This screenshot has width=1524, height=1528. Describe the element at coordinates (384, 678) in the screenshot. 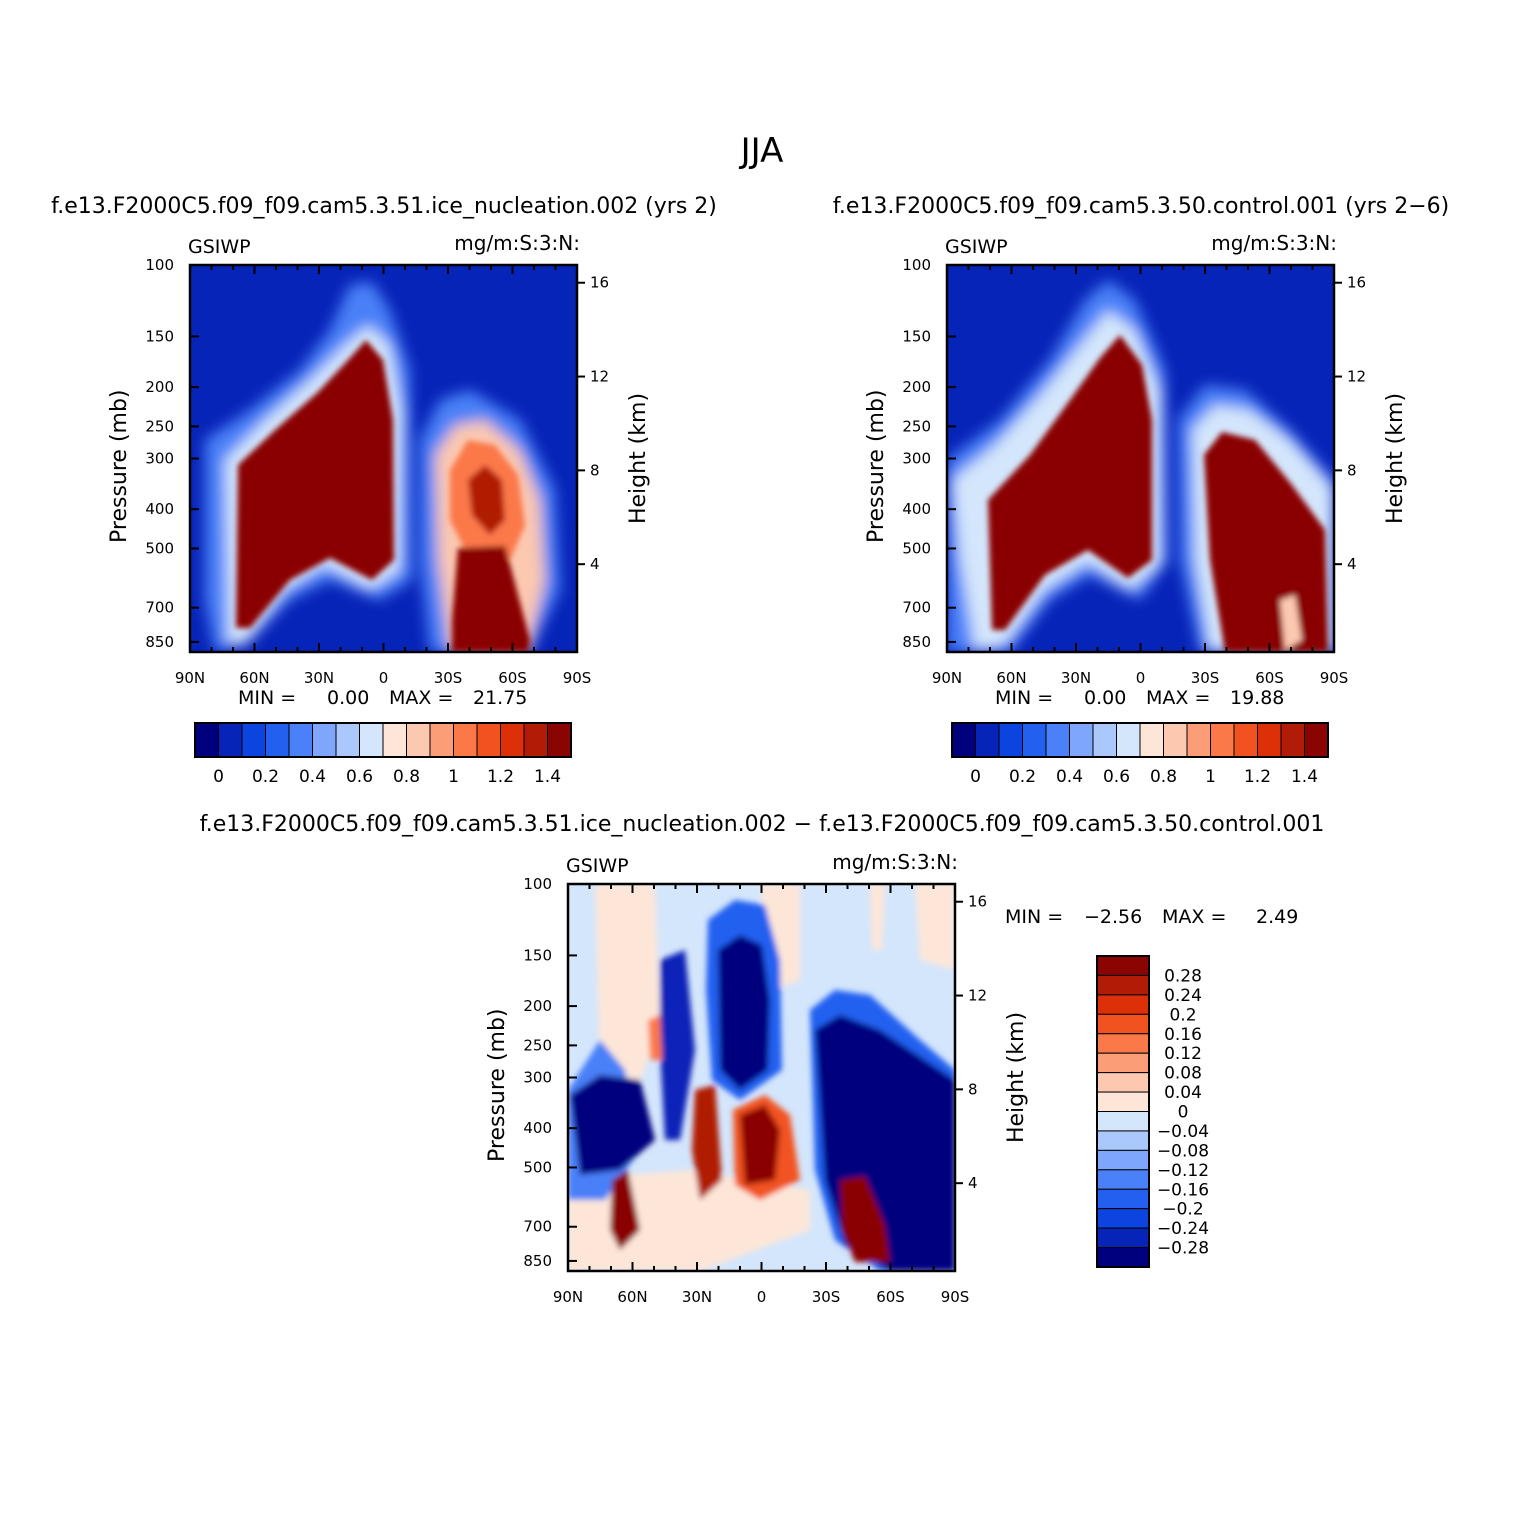

I see `x-tick-label: 0` at that location.